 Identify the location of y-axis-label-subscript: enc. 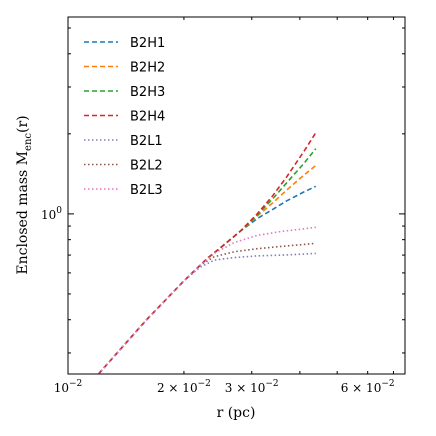
(28, 142).